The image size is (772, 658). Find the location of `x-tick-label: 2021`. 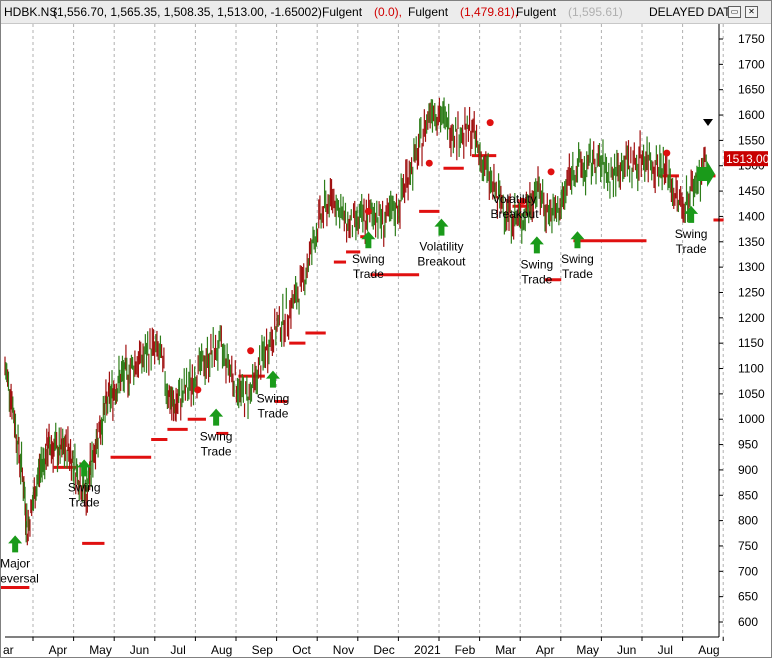

x-tick-label: 2021 is located at coordinates (427, 650).